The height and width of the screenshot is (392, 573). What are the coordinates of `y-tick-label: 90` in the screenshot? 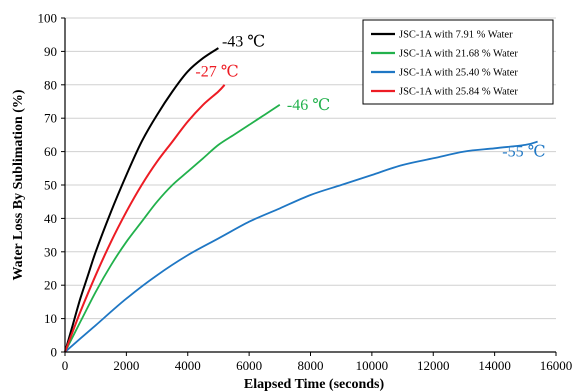 It's located at (50, 51).